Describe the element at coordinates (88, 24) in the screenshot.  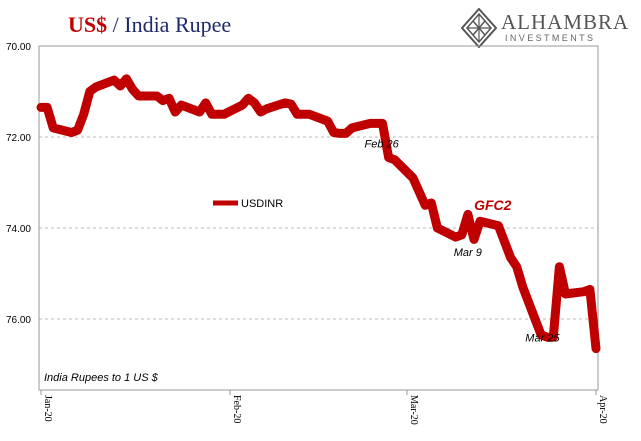
I see `chart-title-part1: US$` at that location.